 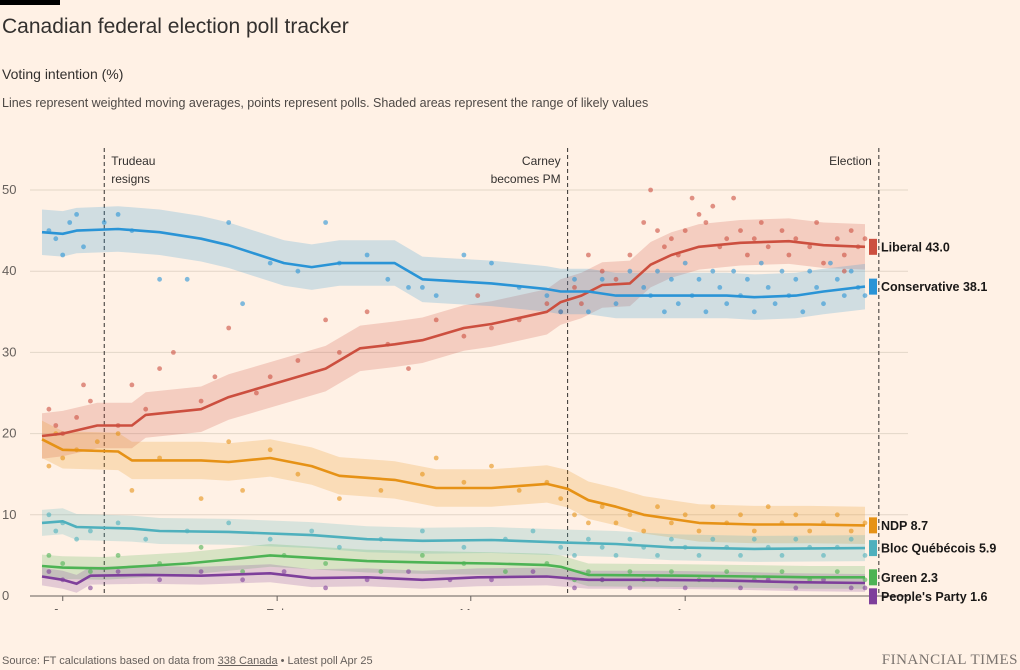 What do you see at coordinates (915, 247) in the screenshot?
I see `series-end-label: Liberal 43.0` at bounding box center [915, 247].